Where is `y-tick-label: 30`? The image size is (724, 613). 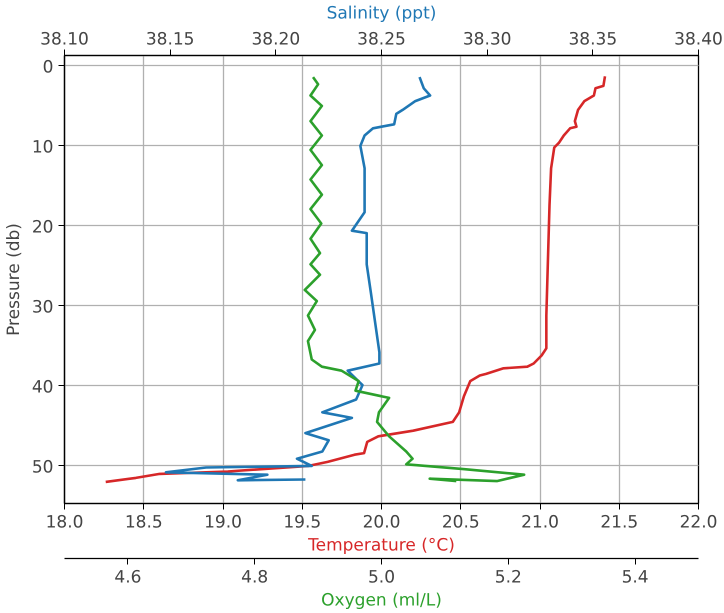
y-tick-label: 30 is located at coordinates (43, 307).